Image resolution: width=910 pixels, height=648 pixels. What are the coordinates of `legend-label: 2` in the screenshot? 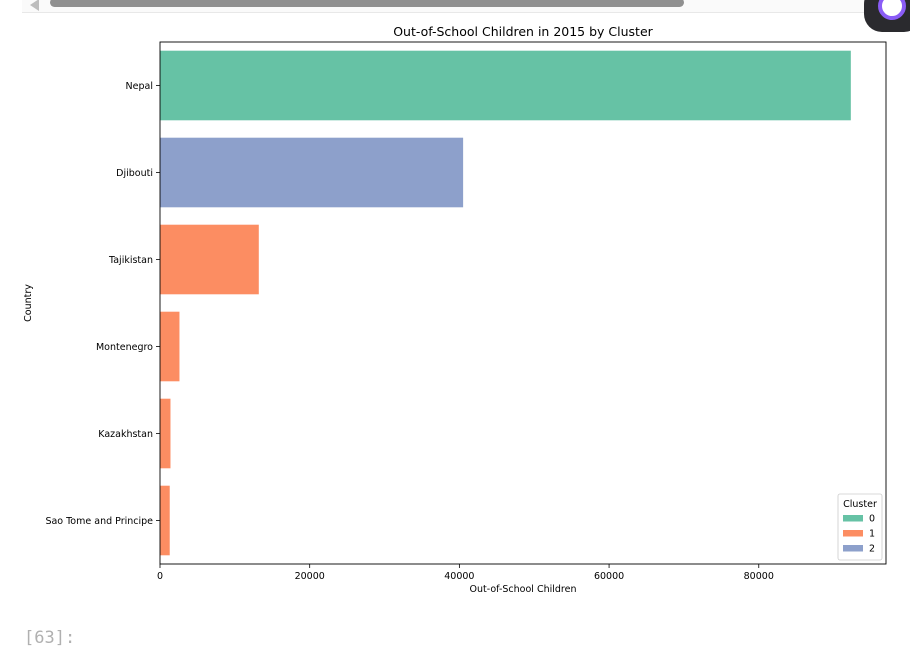 It's located at (872, 549).